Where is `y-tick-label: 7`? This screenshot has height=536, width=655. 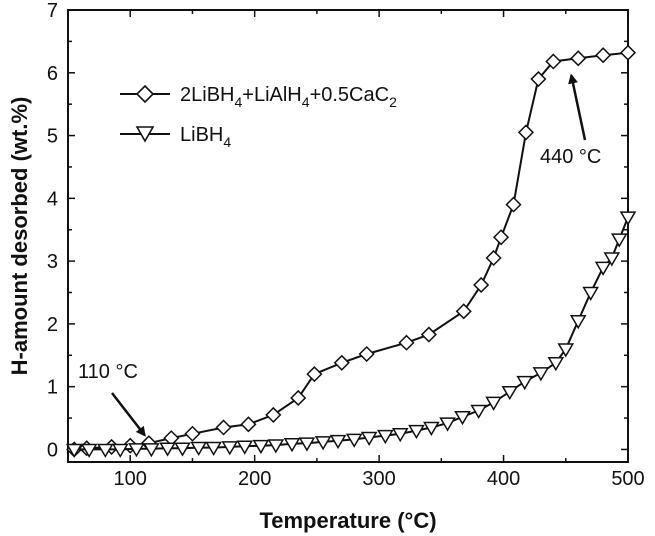
y-tick-label: 7 is located at coordinates (52, 11).